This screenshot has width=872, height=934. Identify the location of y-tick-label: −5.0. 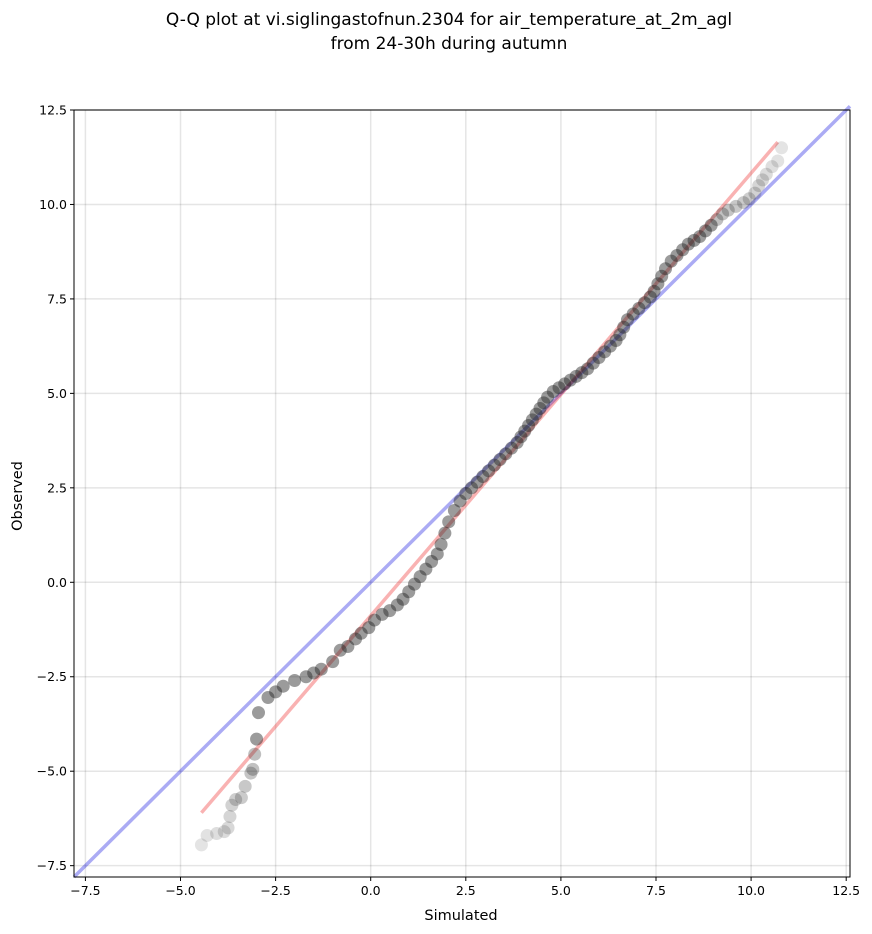
(52, 771).